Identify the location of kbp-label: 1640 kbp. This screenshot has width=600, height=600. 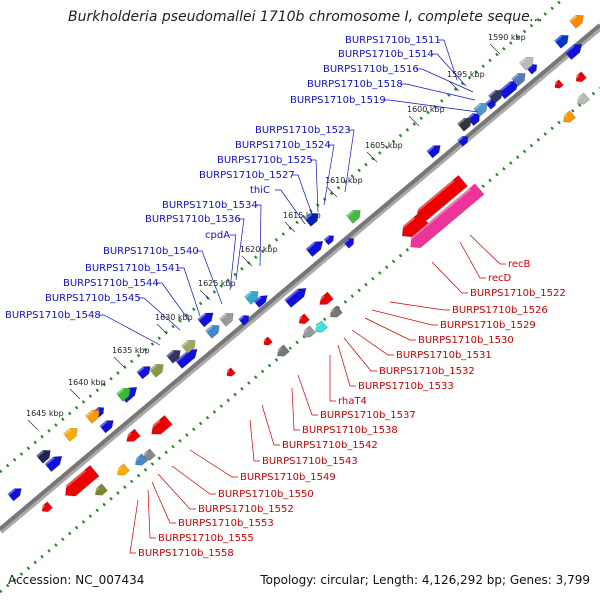
(87, 382).